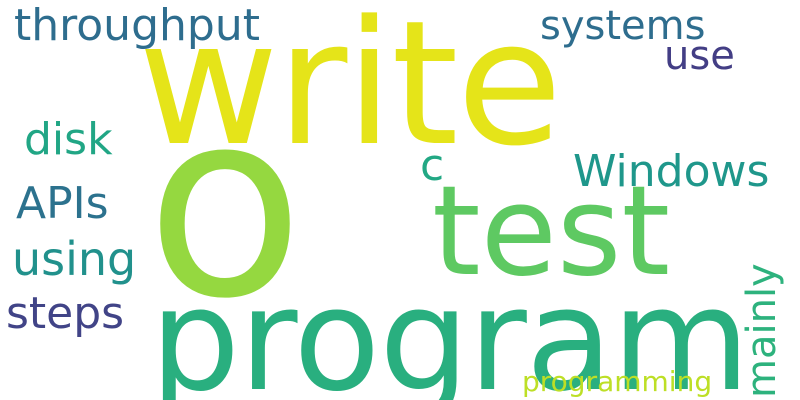 This screenshot has height=400, width=800. I want to click on word-systems: systems, so click(623, 26).